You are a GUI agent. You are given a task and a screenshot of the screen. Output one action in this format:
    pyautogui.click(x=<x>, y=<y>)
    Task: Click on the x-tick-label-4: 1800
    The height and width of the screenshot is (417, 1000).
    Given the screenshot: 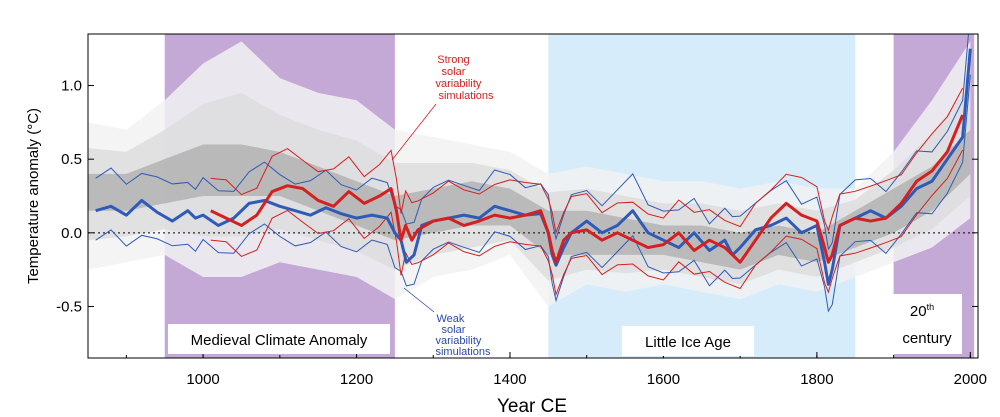 What is the action you would take?
    pyautogui.click(x=816, y=379)
    